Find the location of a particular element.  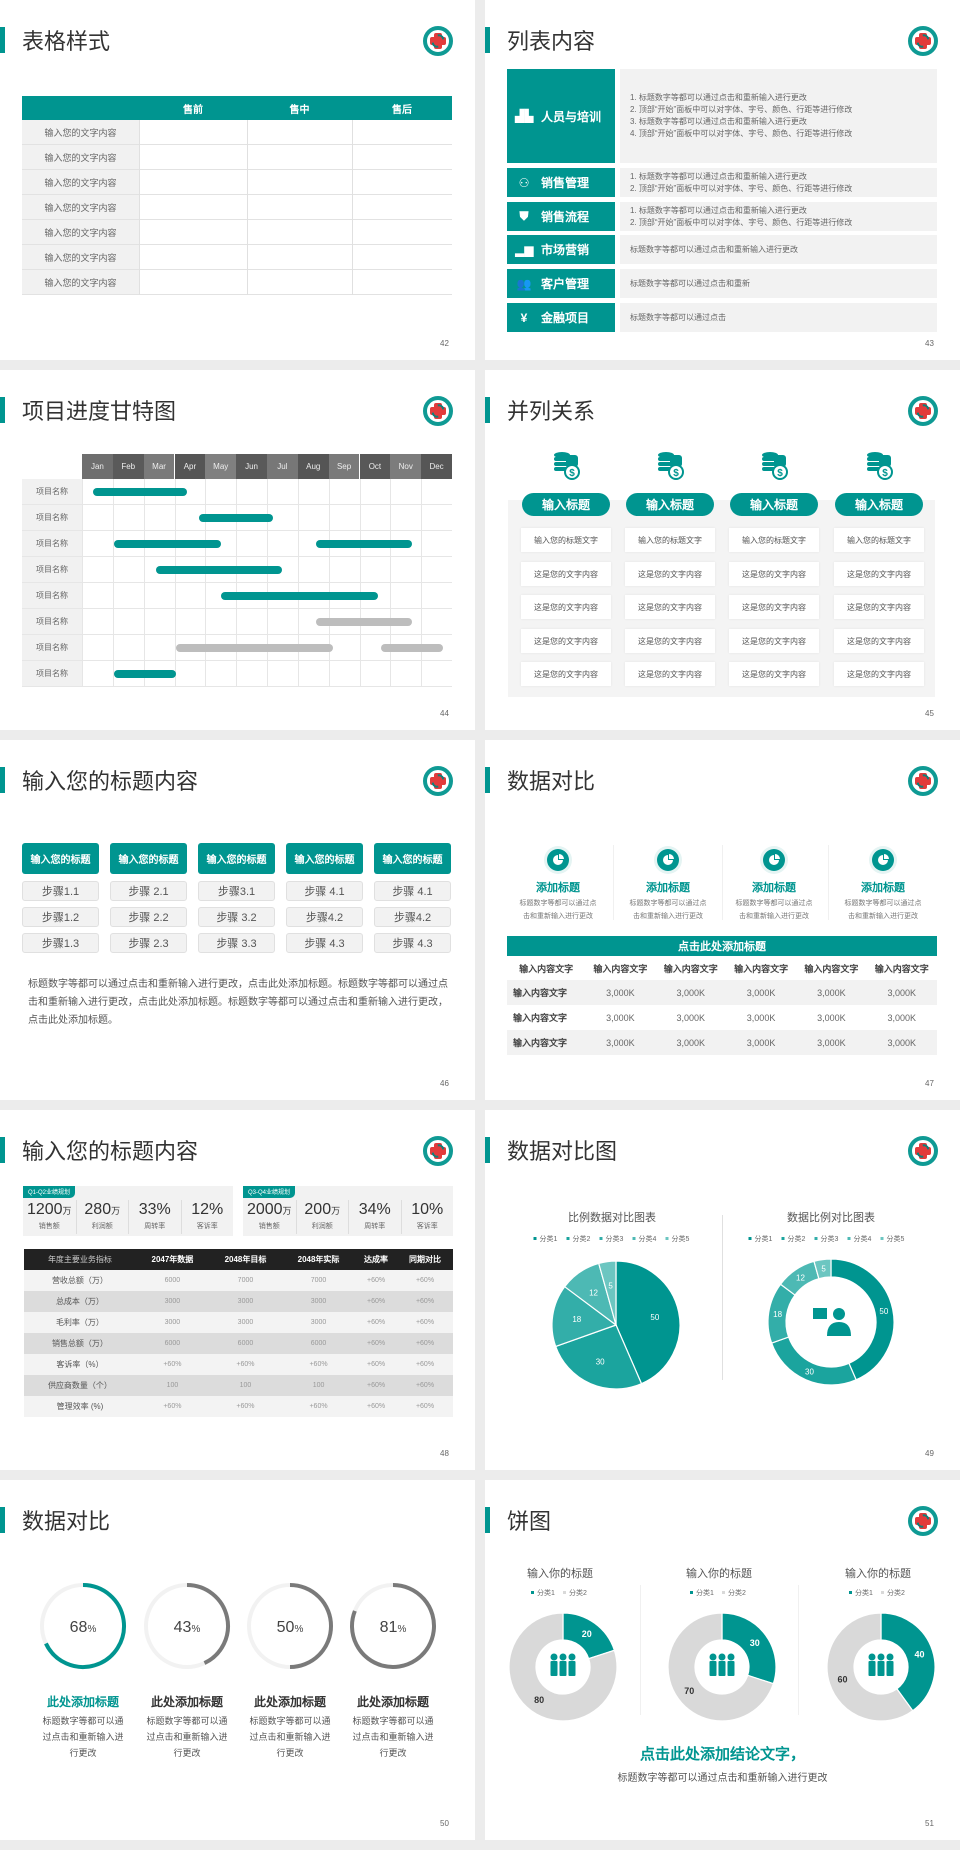

list-item-label: ⛊ 销售流程 is located at coordinates (561, 216).